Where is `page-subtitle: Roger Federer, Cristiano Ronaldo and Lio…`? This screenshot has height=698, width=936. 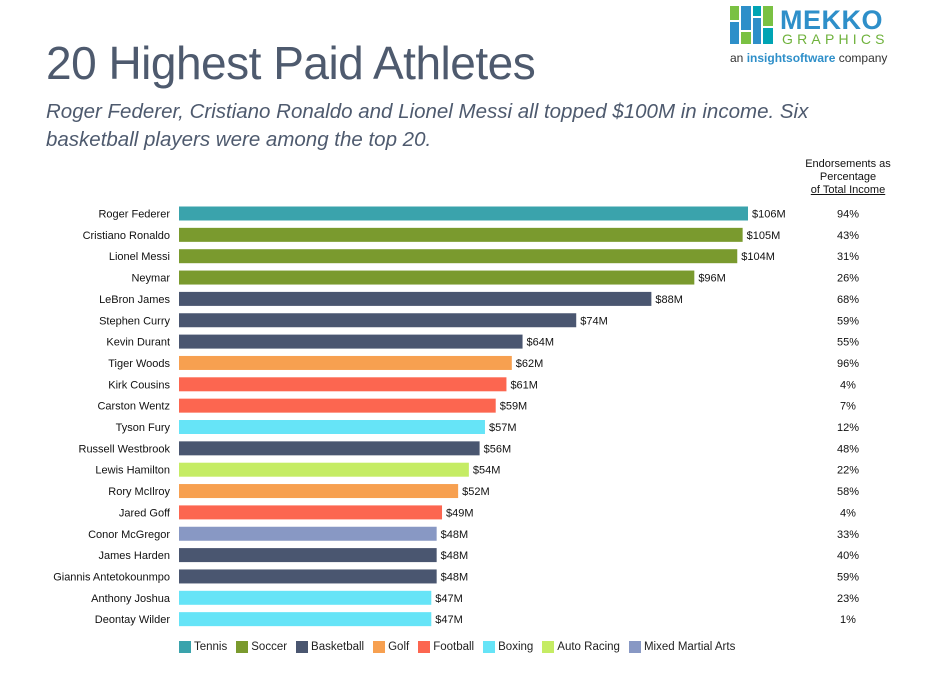
page-subtitle: Roger Federer, Cristiano Ronaldo and Lio… is located at coordinates (427, 125).